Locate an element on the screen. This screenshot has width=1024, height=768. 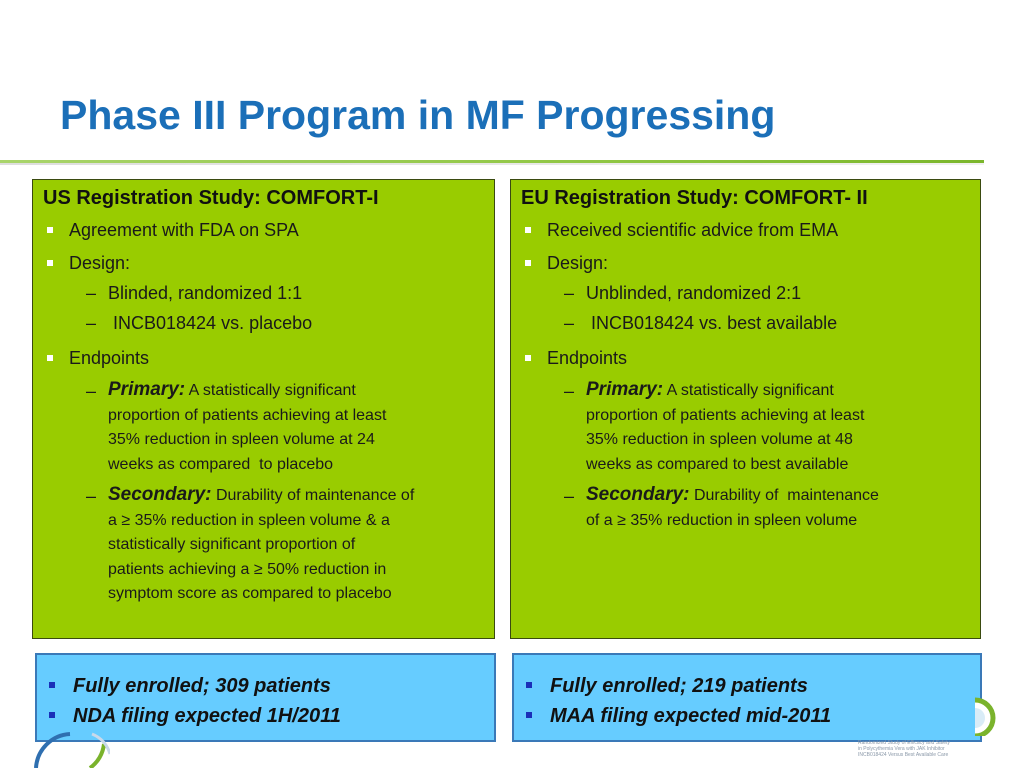
eu-bullet-design-text: Design: is located at coordinates (578, 263).